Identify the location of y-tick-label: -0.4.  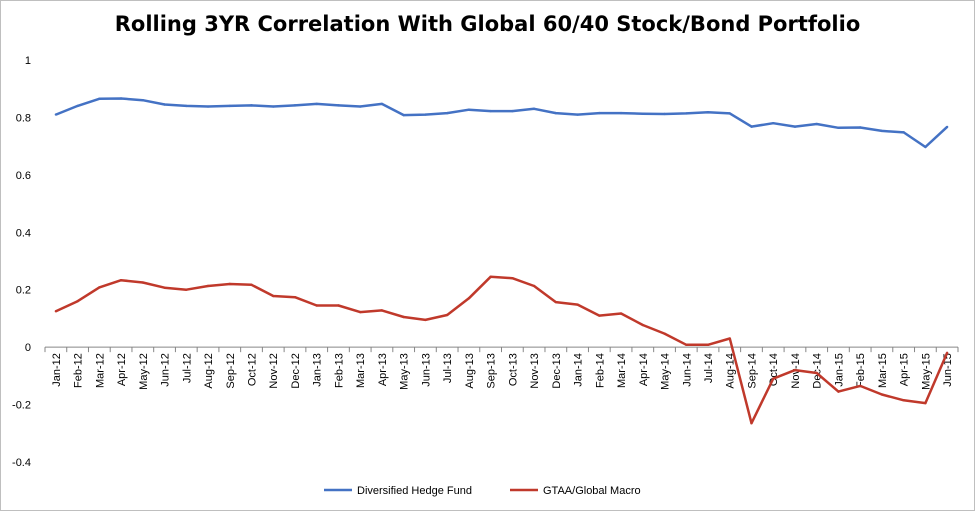
(21, 463).